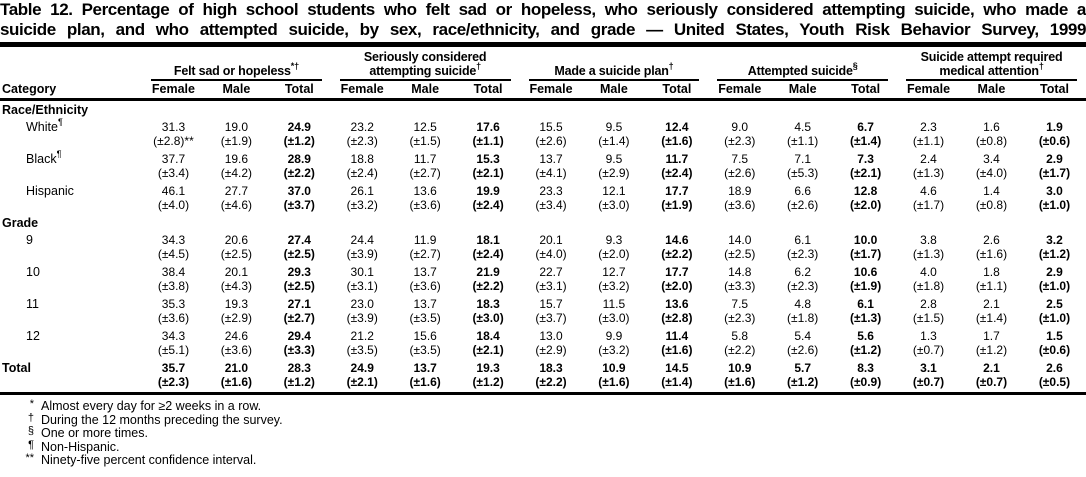 The image size is (1086, 477). I want to click on data-cell: 7.1 (±5.3), so click(802, 166).